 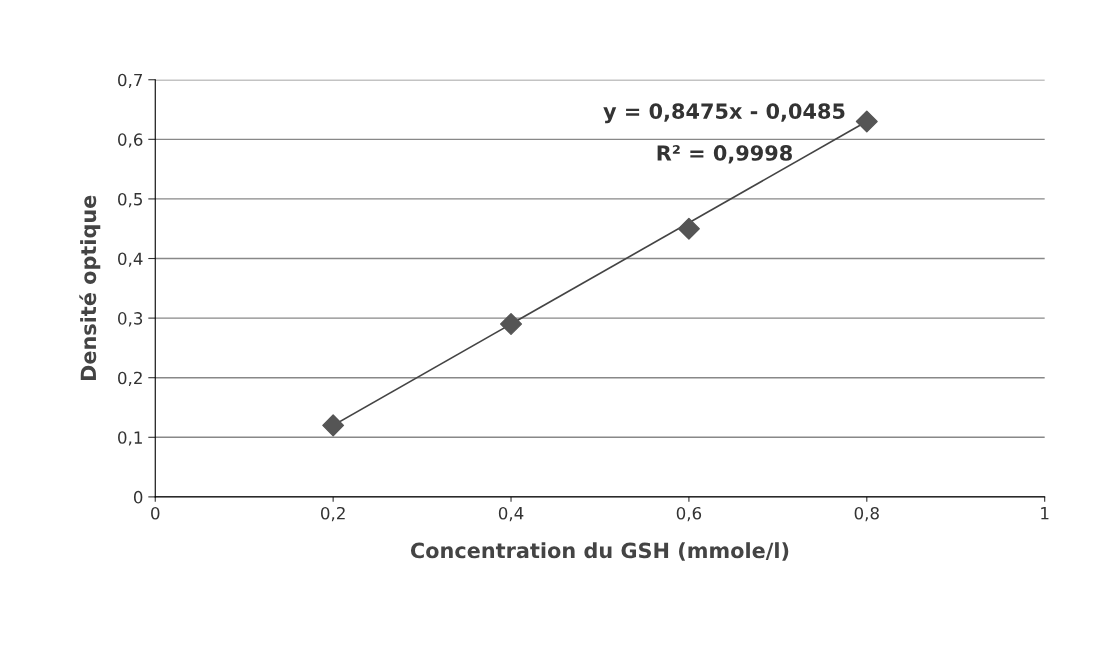 What do you see at coordinates (130, 259) in the screenshot?
I see `y-tick-label: 0,4` at bounding box center [130, 259].